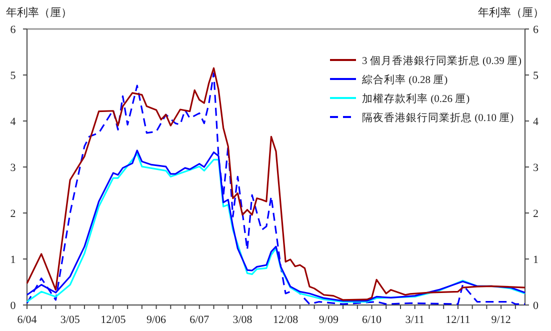  I want to click on x-tick-label: 9/06, so click(156, 320).